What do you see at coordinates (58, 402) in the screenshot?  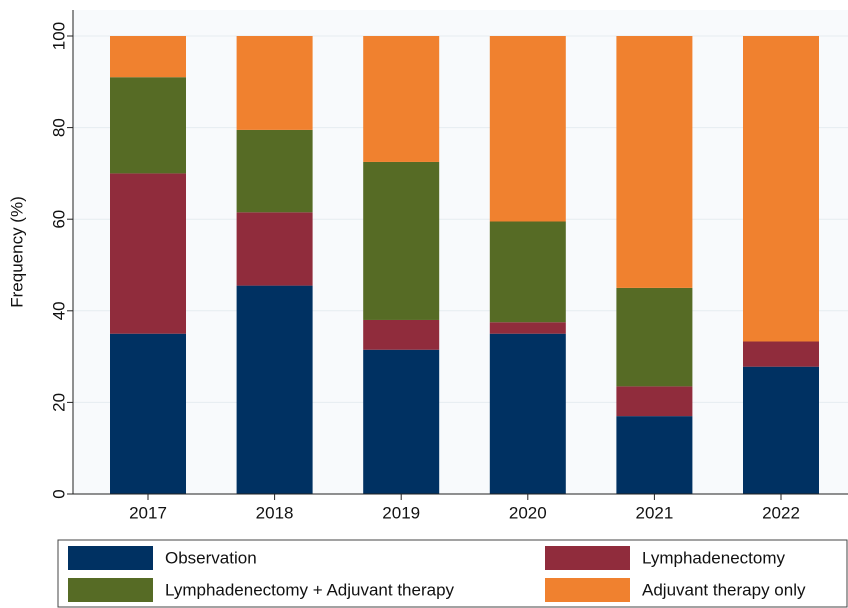 I see `y-tick-label: 20` at bounding box center [58, 402].